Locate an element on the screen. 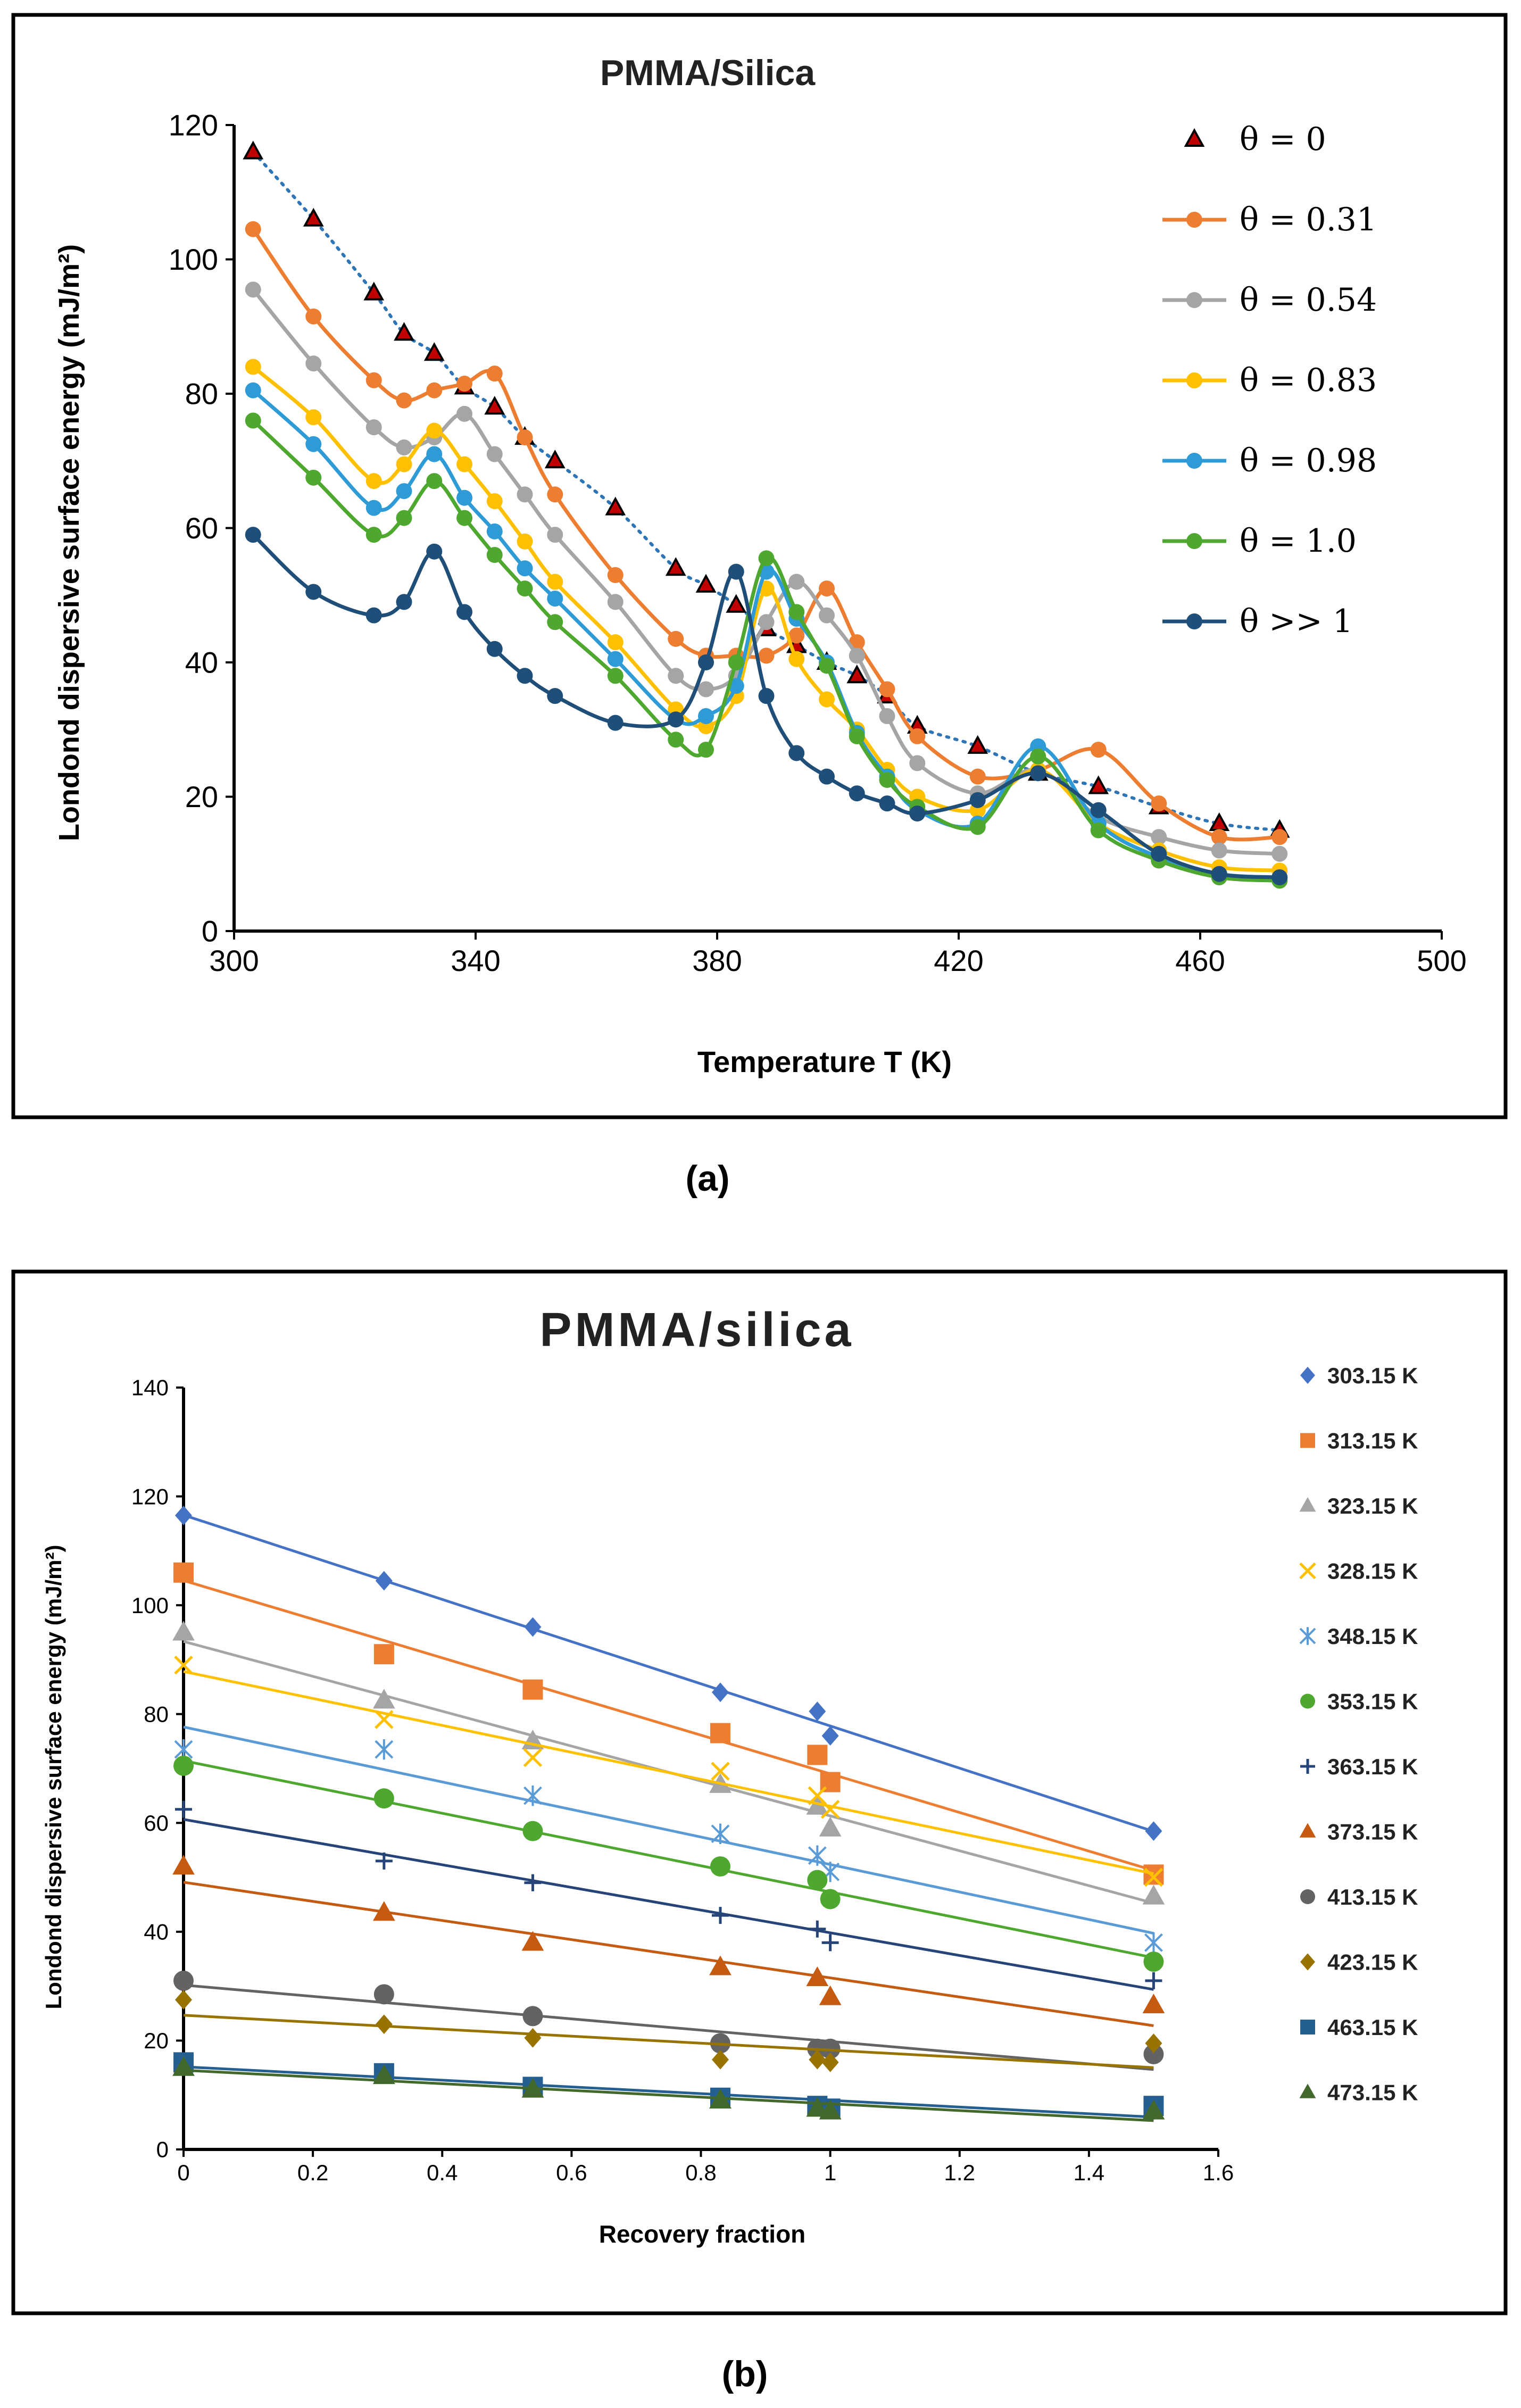  panel-b-legend-label: 423.15 K is located at coordinates (1372, 1962).